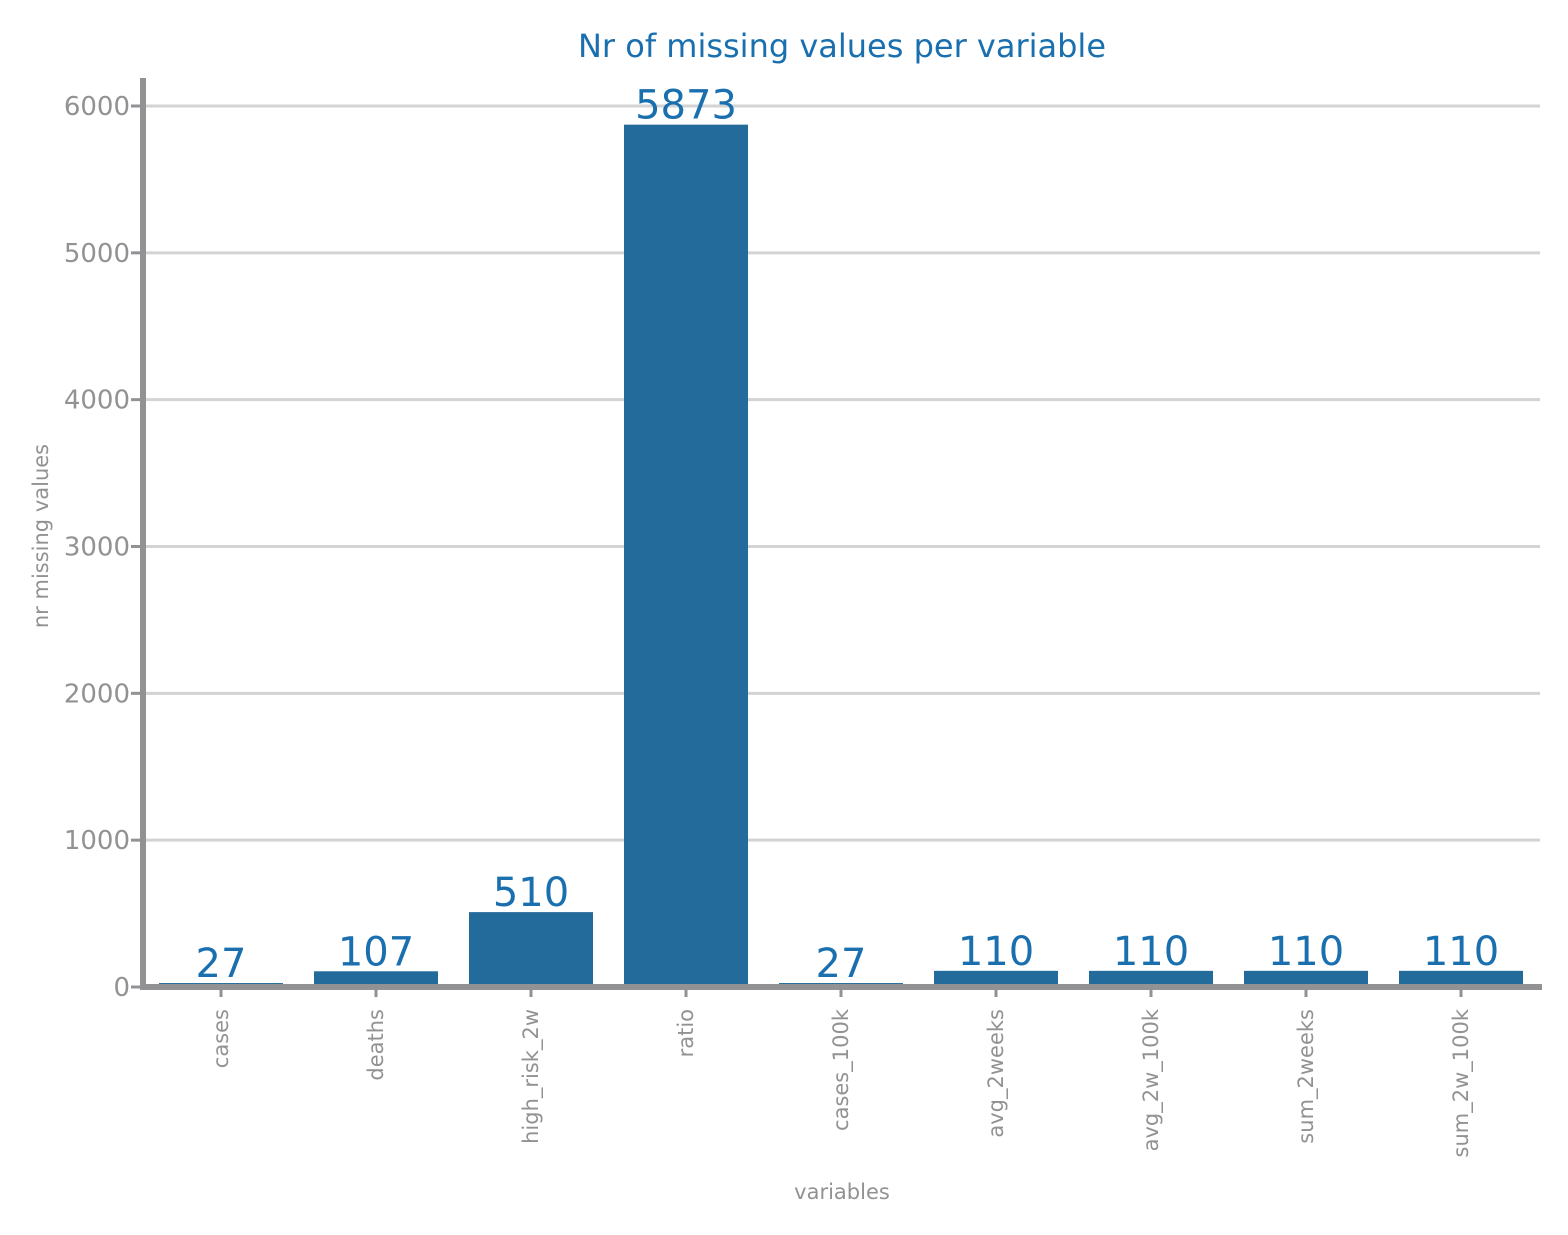  Describe the element at coordinates (531, 893) in the screenshot. I see `data-label: 510` at that location.